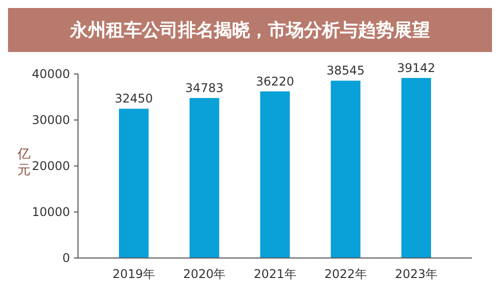  What do you see at coordinates (275, 81) in the screenshot?
I see `data-label: 36220` at bounding box center [275, 81].